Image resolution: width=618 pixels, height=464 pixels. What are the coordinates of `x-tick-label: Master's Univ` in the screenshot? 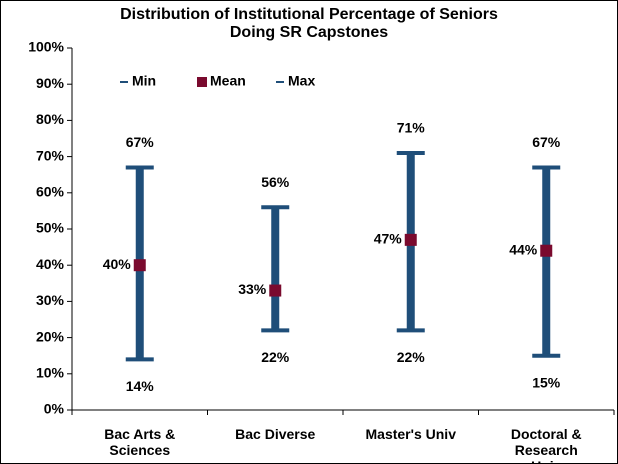 It's located at (410, 434).